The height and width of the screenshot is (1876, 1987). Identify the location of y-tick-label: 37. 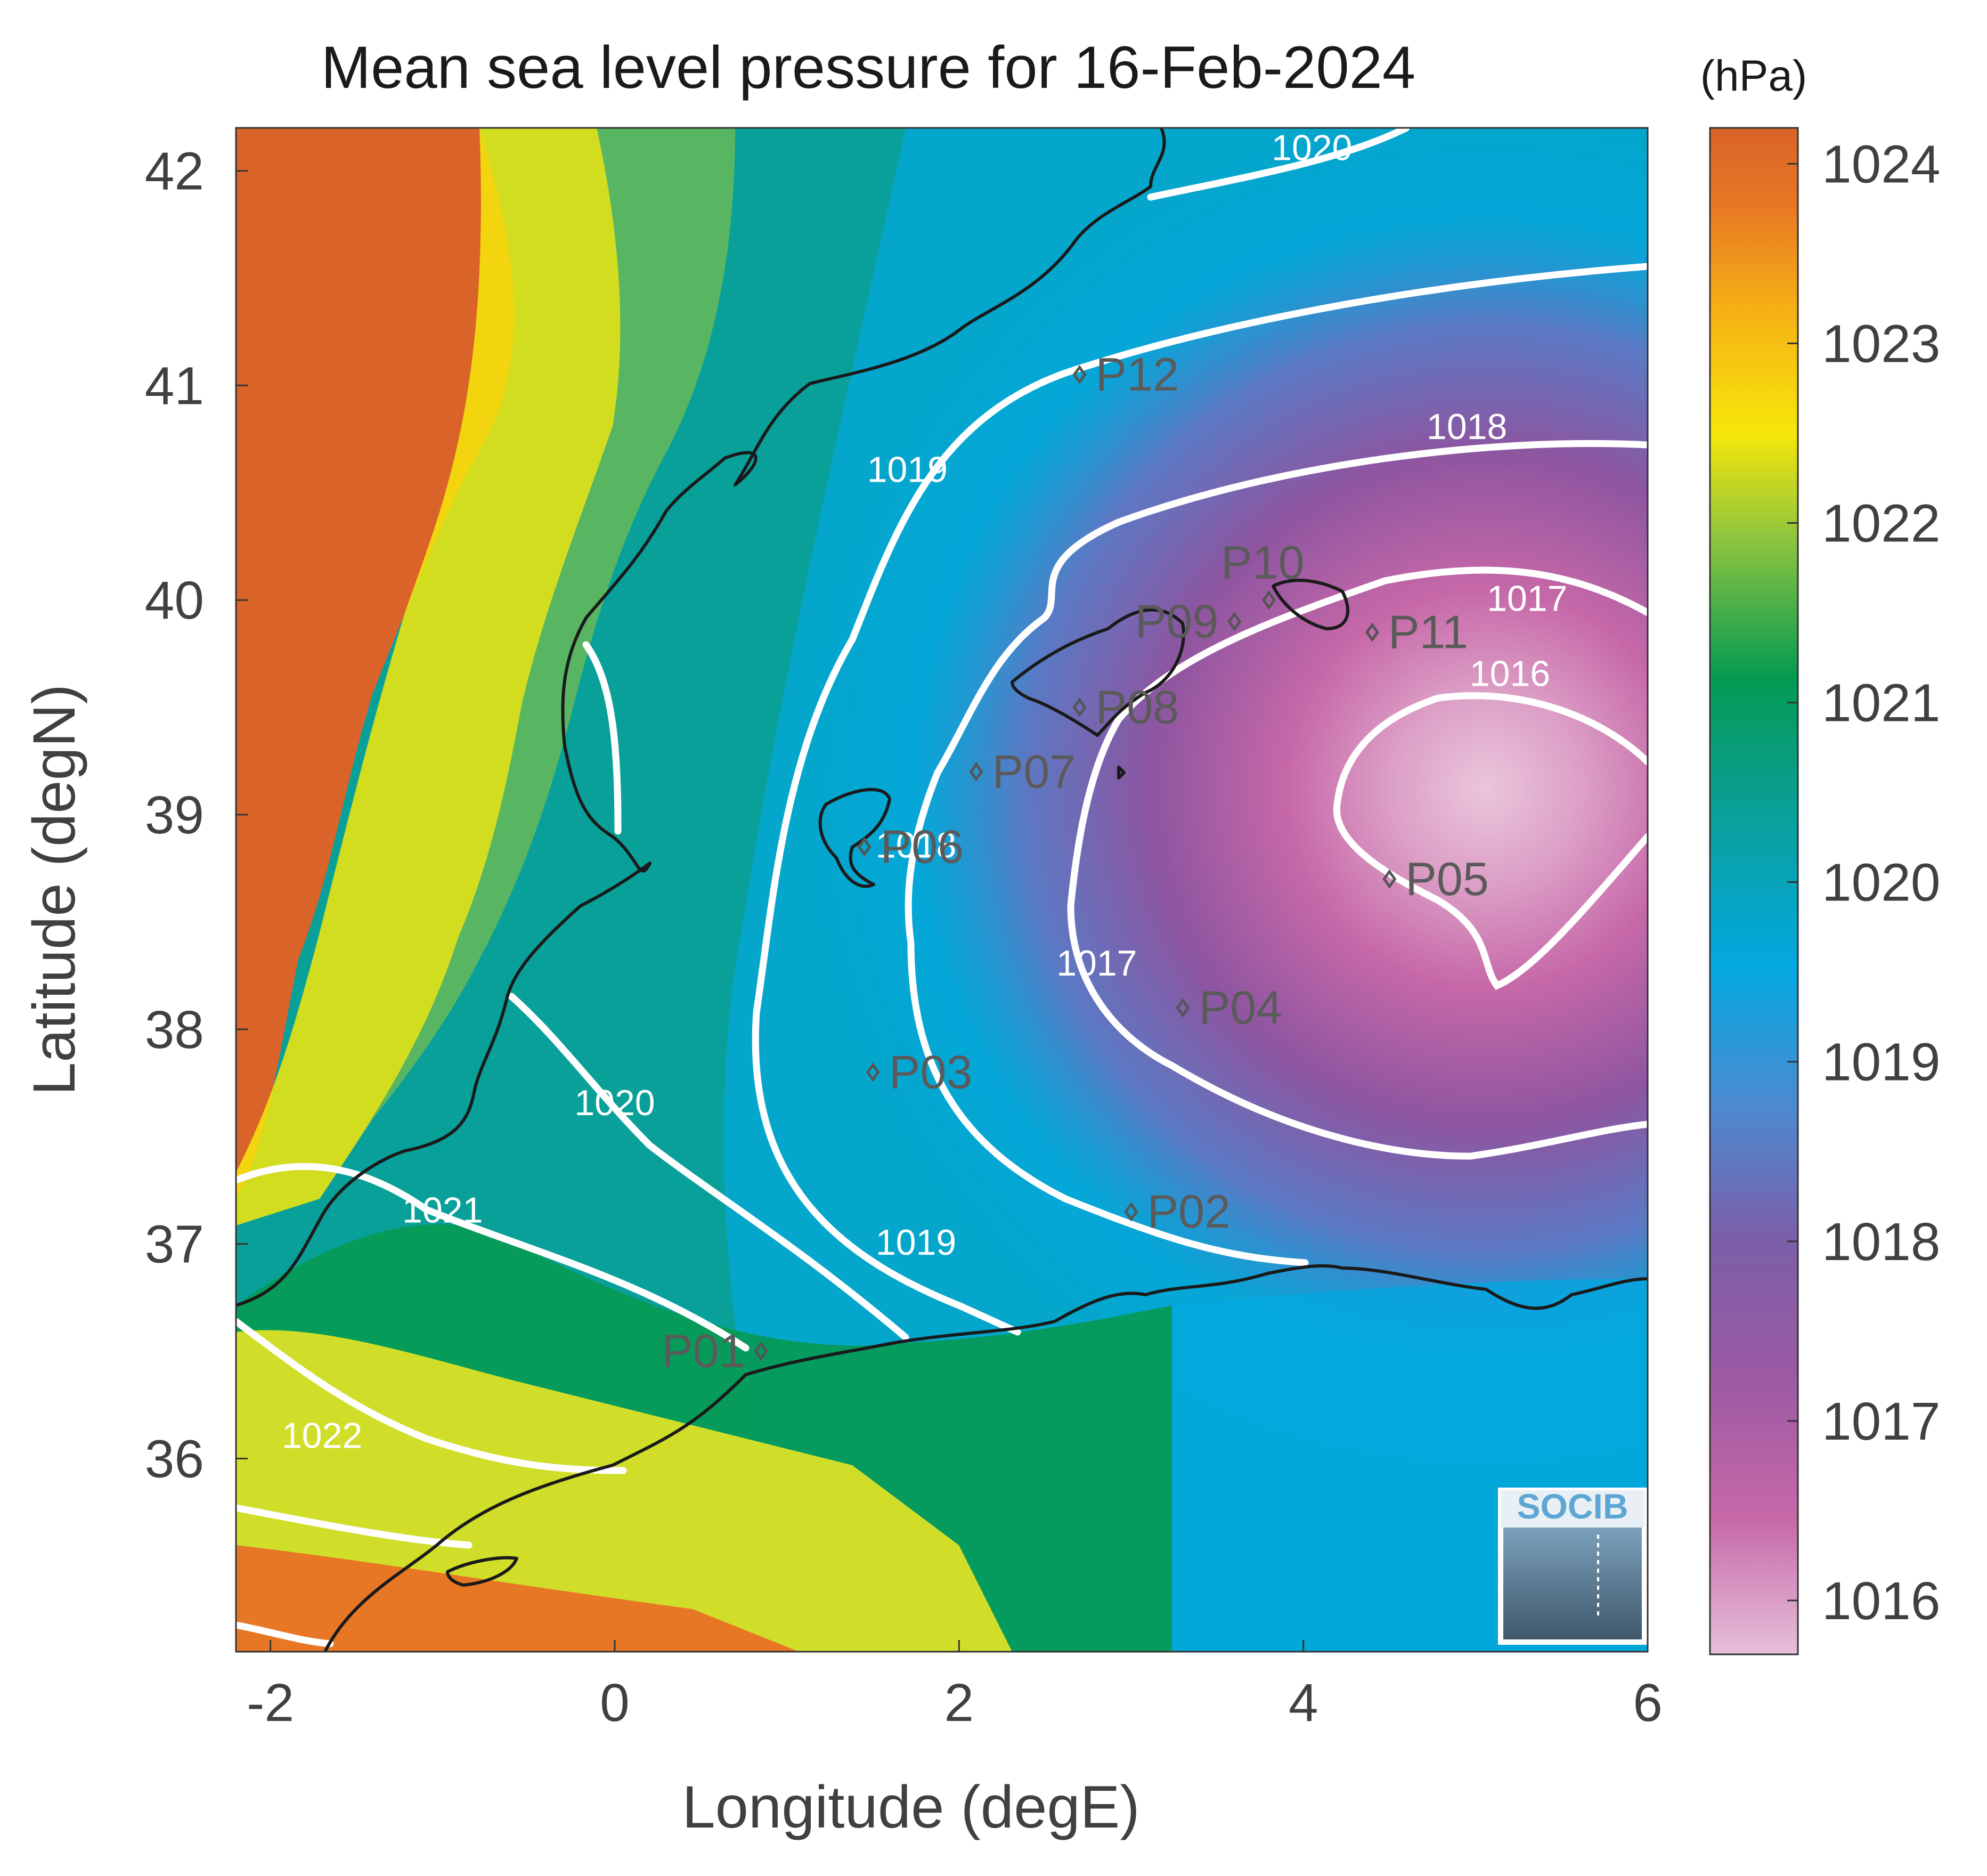
(174, 1245).